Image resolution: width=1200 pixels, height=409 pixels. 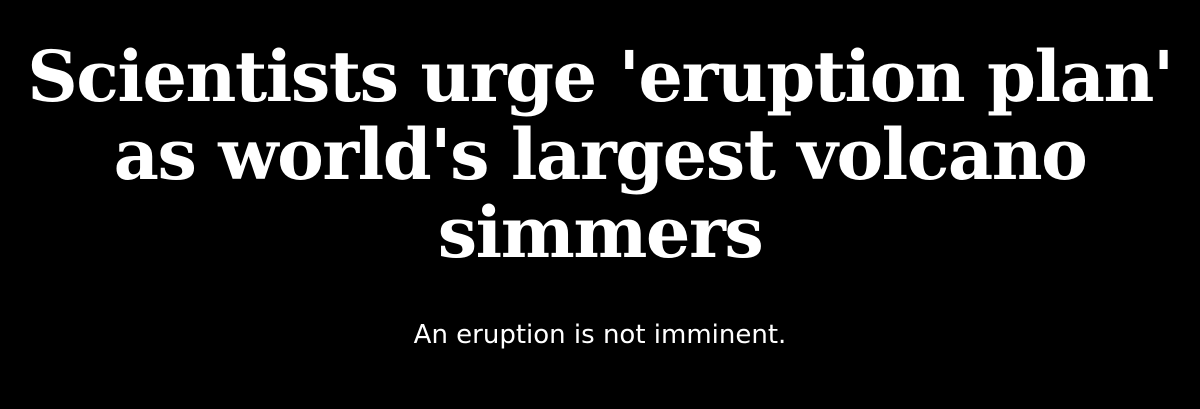 What do you see at coordinates (600, 335) in the screenshot?
I see `subheadline: An eruption is not imminent.` at bounding box center [600, 335].